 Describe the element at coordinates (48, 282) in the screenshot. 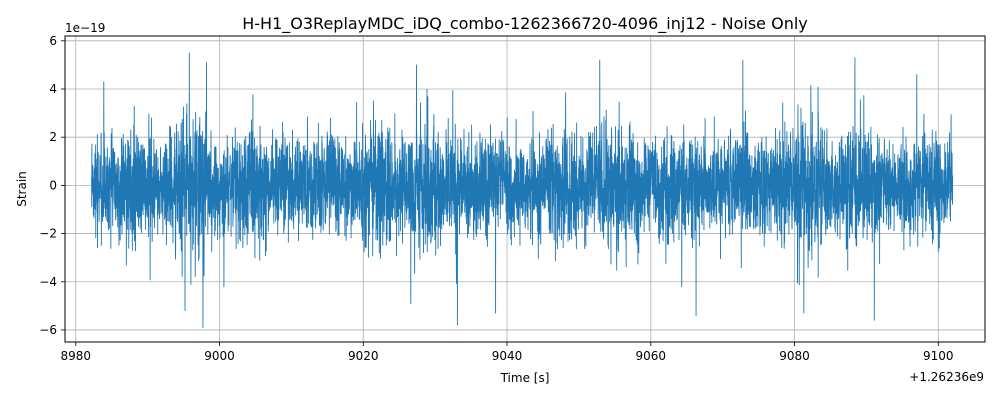

I see `y-tick-label: −4` at that location.